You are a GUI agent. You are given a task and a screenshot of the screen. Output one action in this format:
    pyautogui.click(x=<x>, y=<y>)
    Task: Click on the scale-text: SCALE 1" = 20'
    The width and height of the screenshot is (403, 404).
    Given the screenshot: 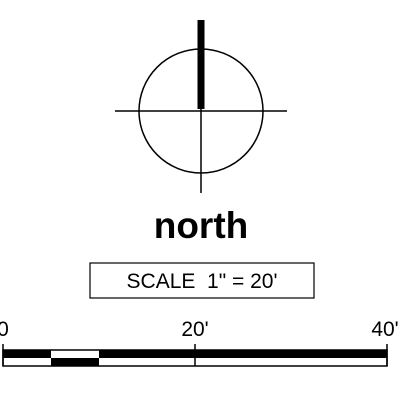 What is the action you would take?
    pyautogui.click(x=202, y=281)
    